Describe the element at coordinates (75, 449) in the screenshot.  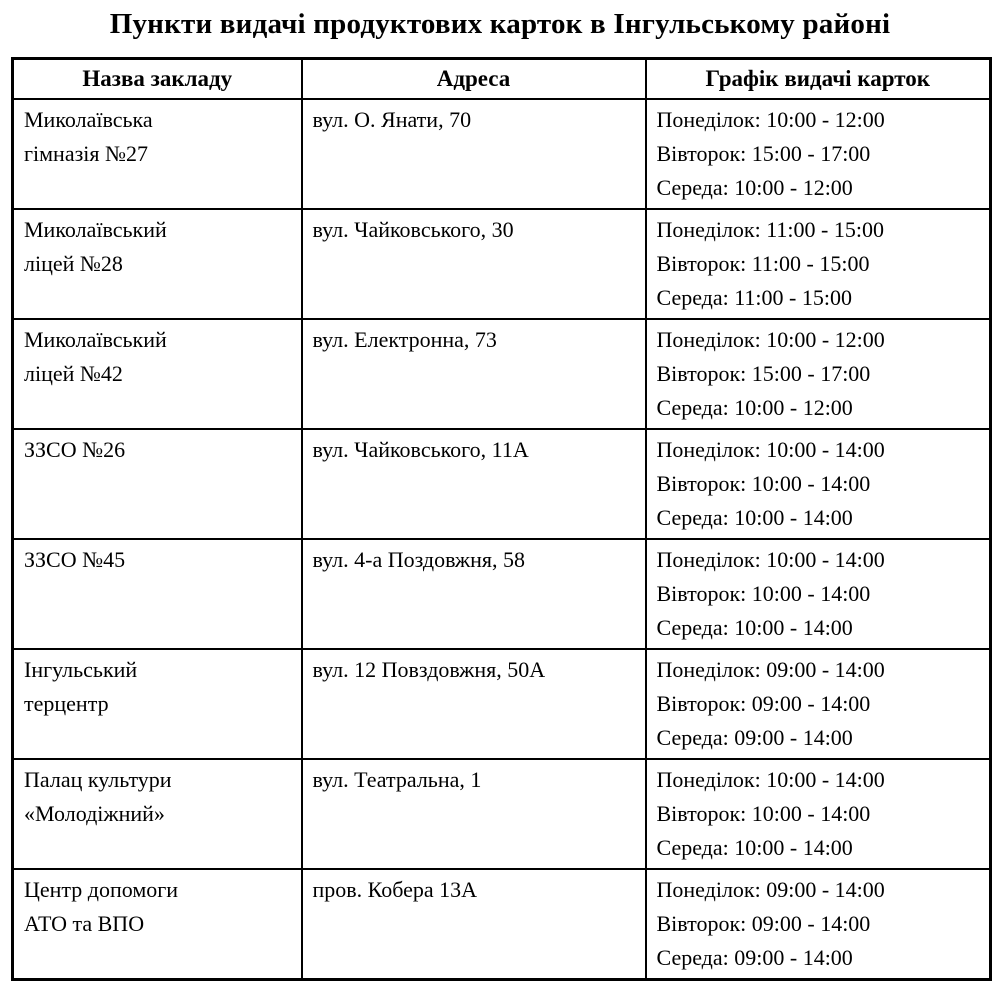
I see `facility-name-line: ЗЗСО №26` at that location.